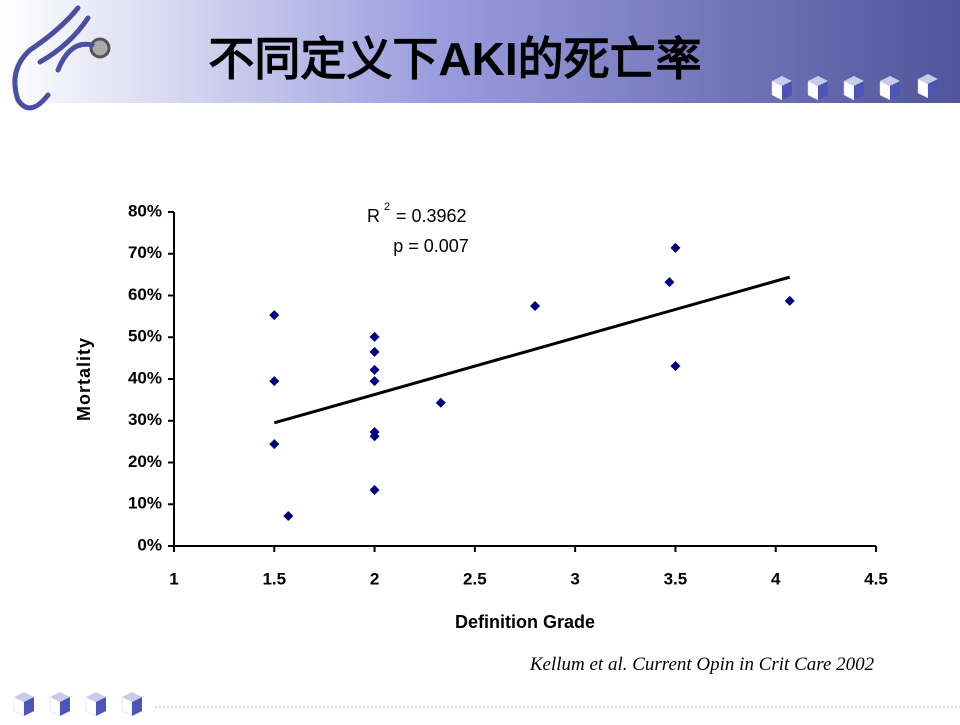  Describe the element at coordinates (84, 379) in the screenshot. I see `y-axis-title: Mortality` at that location.